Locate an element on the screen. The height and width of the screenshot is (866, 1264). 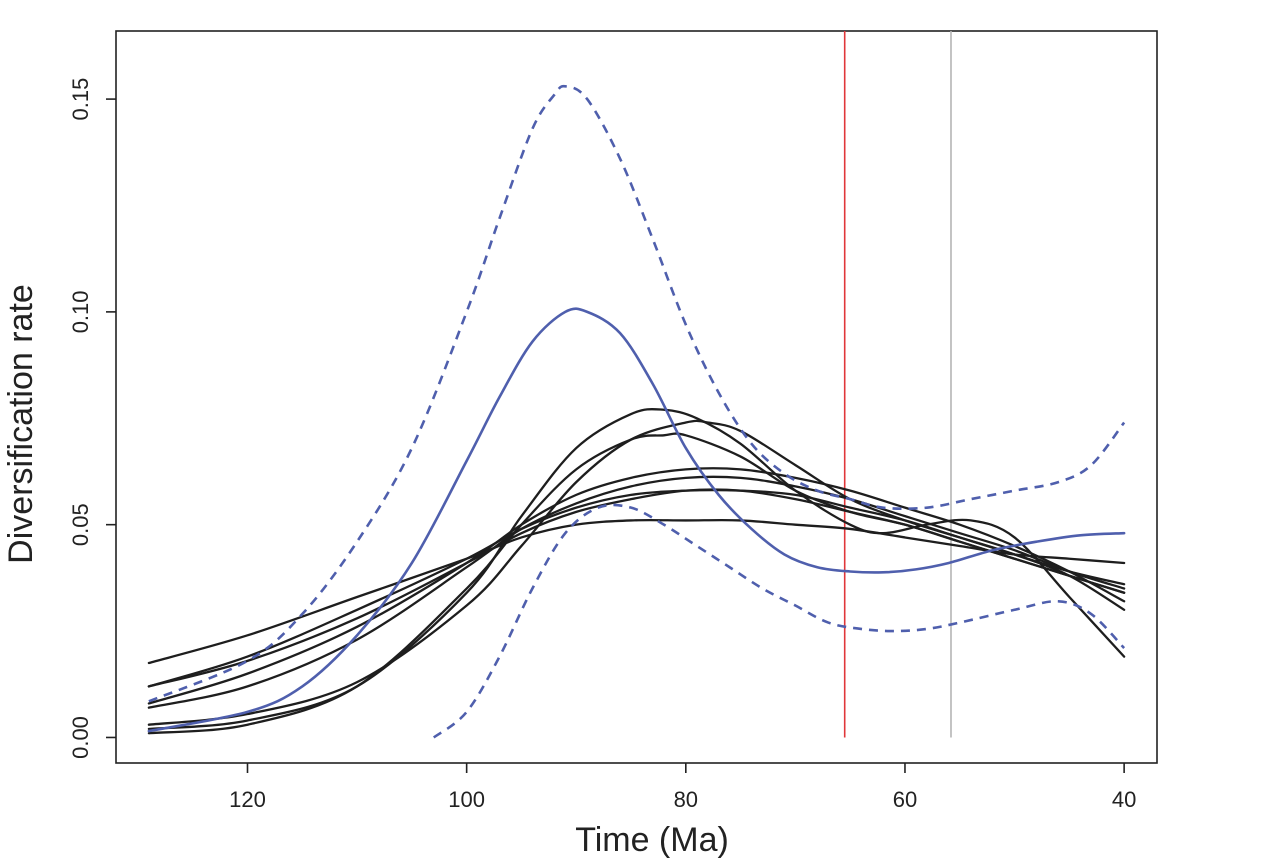
y-tick-label: 0.10 is located at coordinates (80, 311).